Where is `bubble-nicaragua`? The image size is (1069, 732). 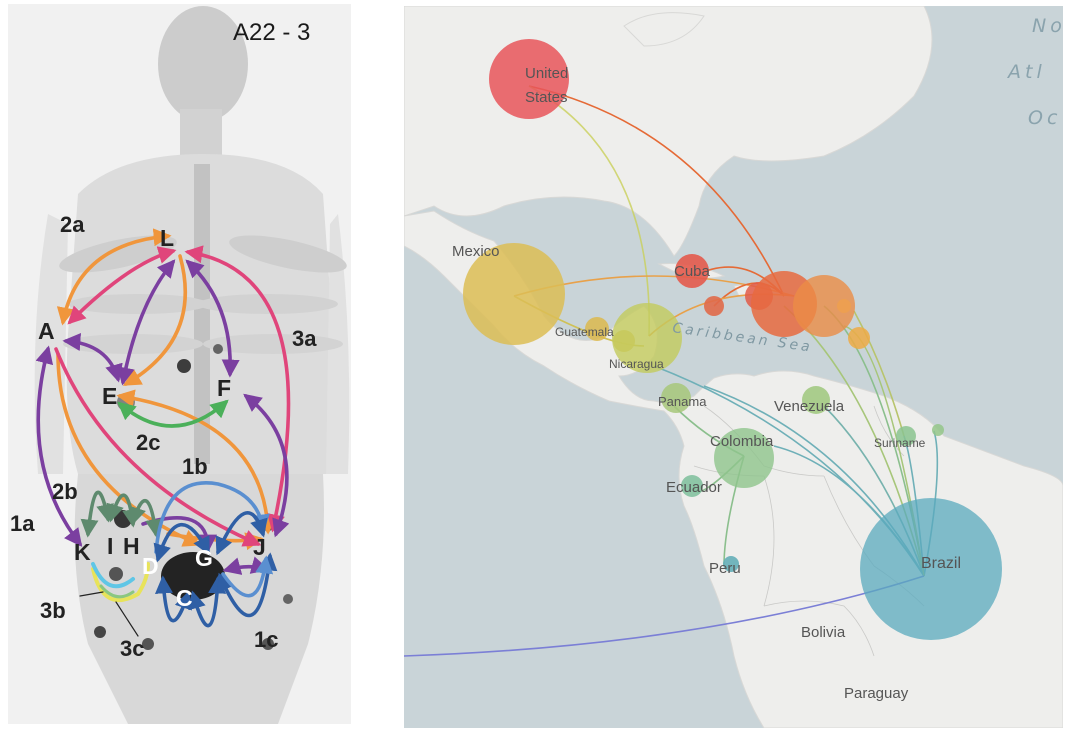 bubble-nicaragua is located at coordinates (647, 338).